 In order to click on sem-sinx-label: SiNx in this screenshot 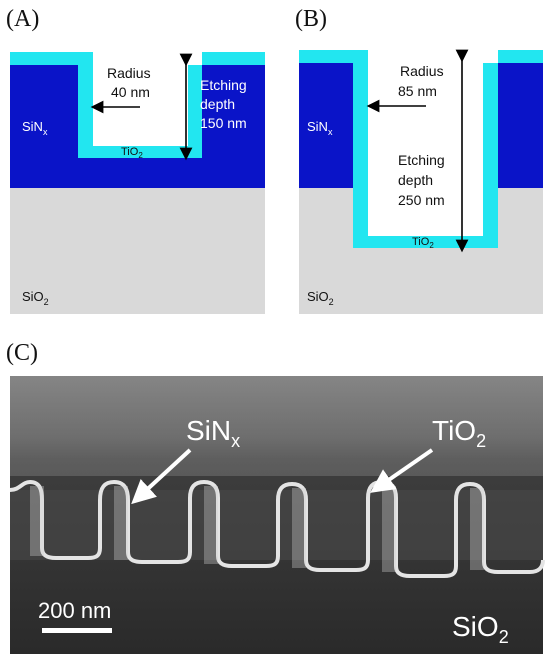, I will do `click(213, 433)`.